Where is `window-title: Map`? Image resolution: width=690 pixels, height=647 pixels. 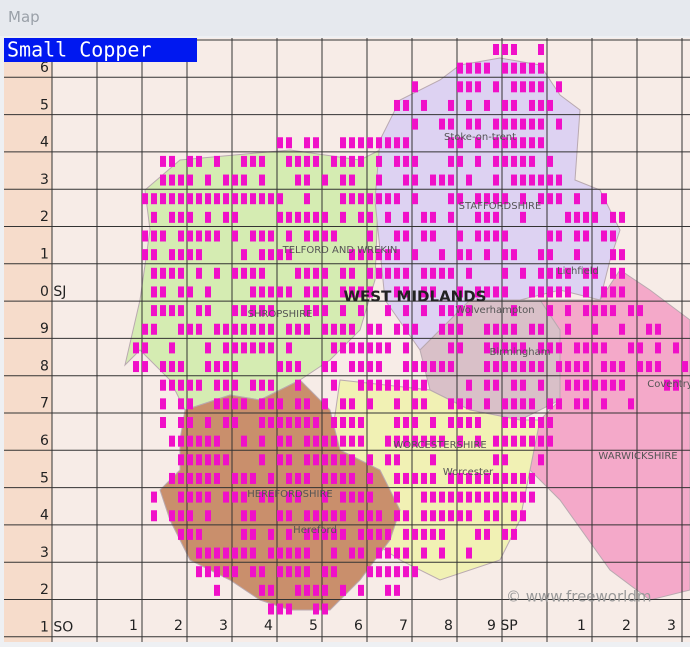 window-title: Map is located at coordinates (24, 17).